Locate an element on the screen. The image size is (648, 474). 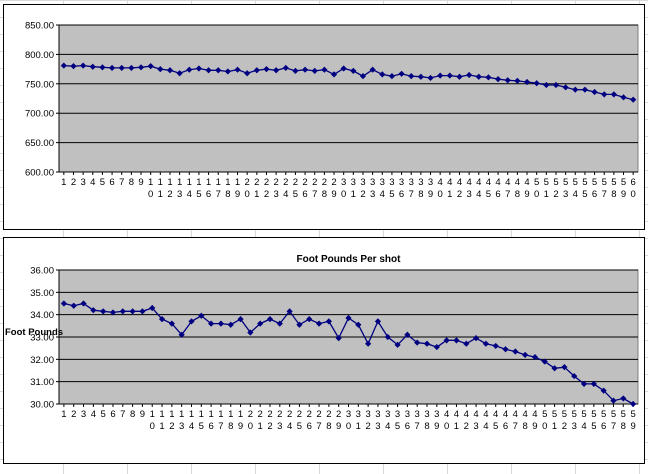
x-tick-label: 1 is located at coordinates (63, 182).